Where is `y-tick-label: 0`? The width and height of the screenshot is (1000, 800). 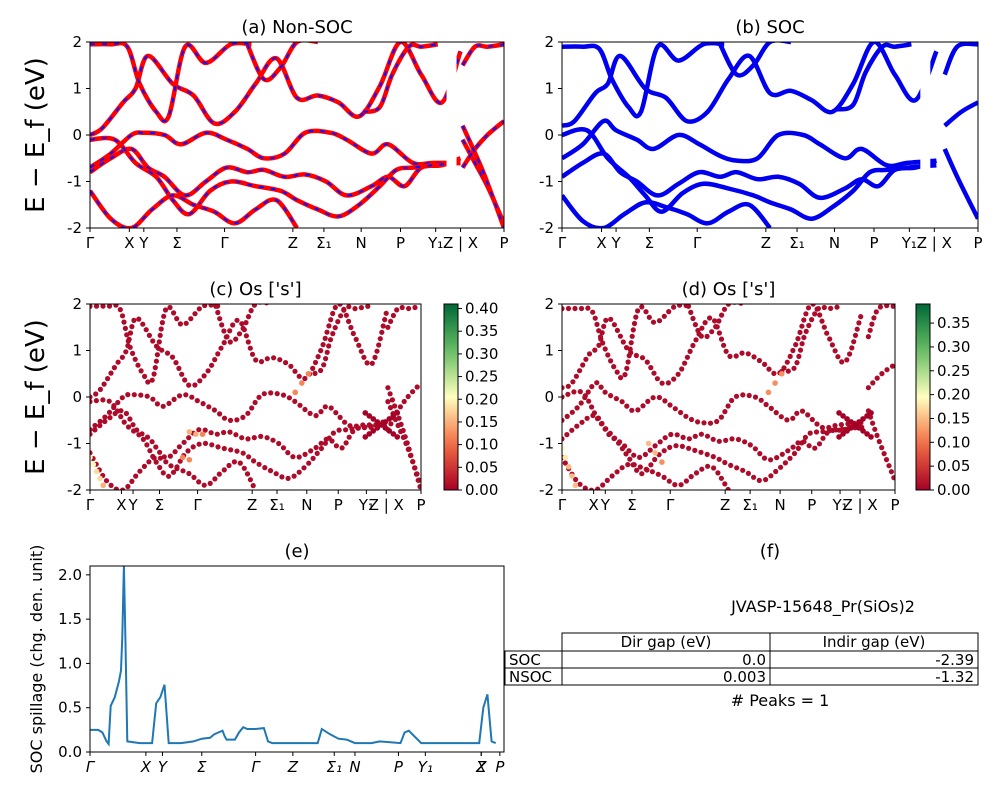
y-tick-label: 0 is located at coordinates (549, 397).